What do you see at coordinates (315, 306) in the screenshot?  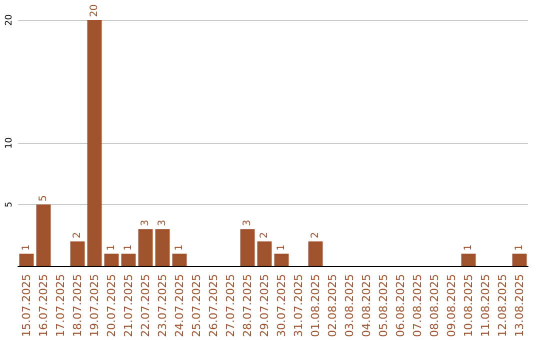 I see `x-tick-label: 01.08.2025` at bounding box center [315, 306].